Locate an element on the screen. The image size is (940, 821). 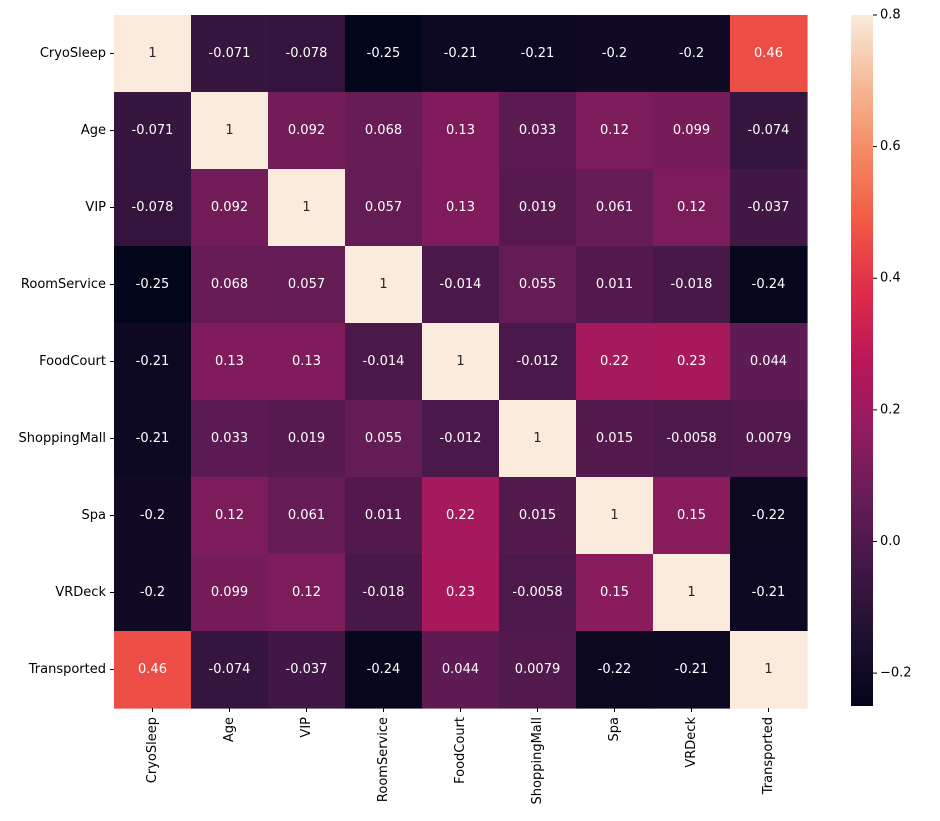
heatmap-cell-ShoppingMall-FoodCourt is located at coordinates (461, 439).